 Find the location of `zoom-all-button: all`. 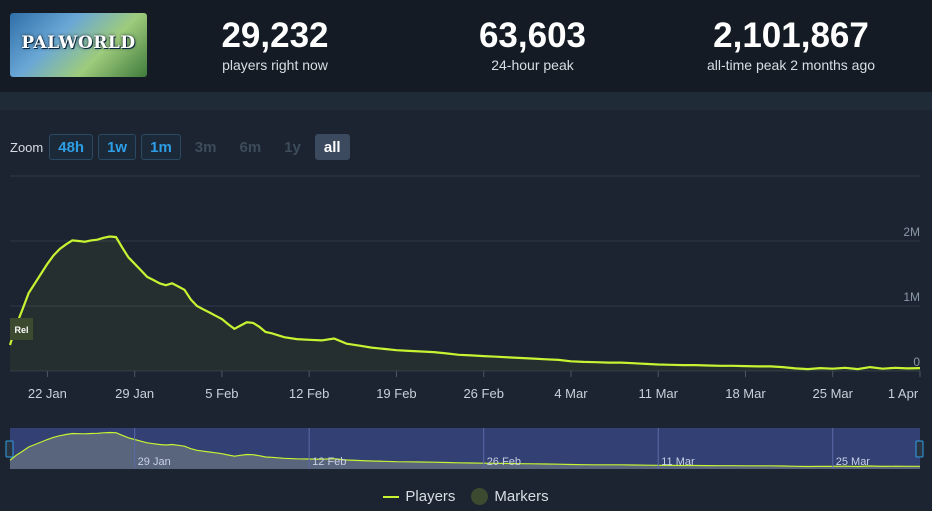

zoom-all-button: all is located at coordinates (332, 147).